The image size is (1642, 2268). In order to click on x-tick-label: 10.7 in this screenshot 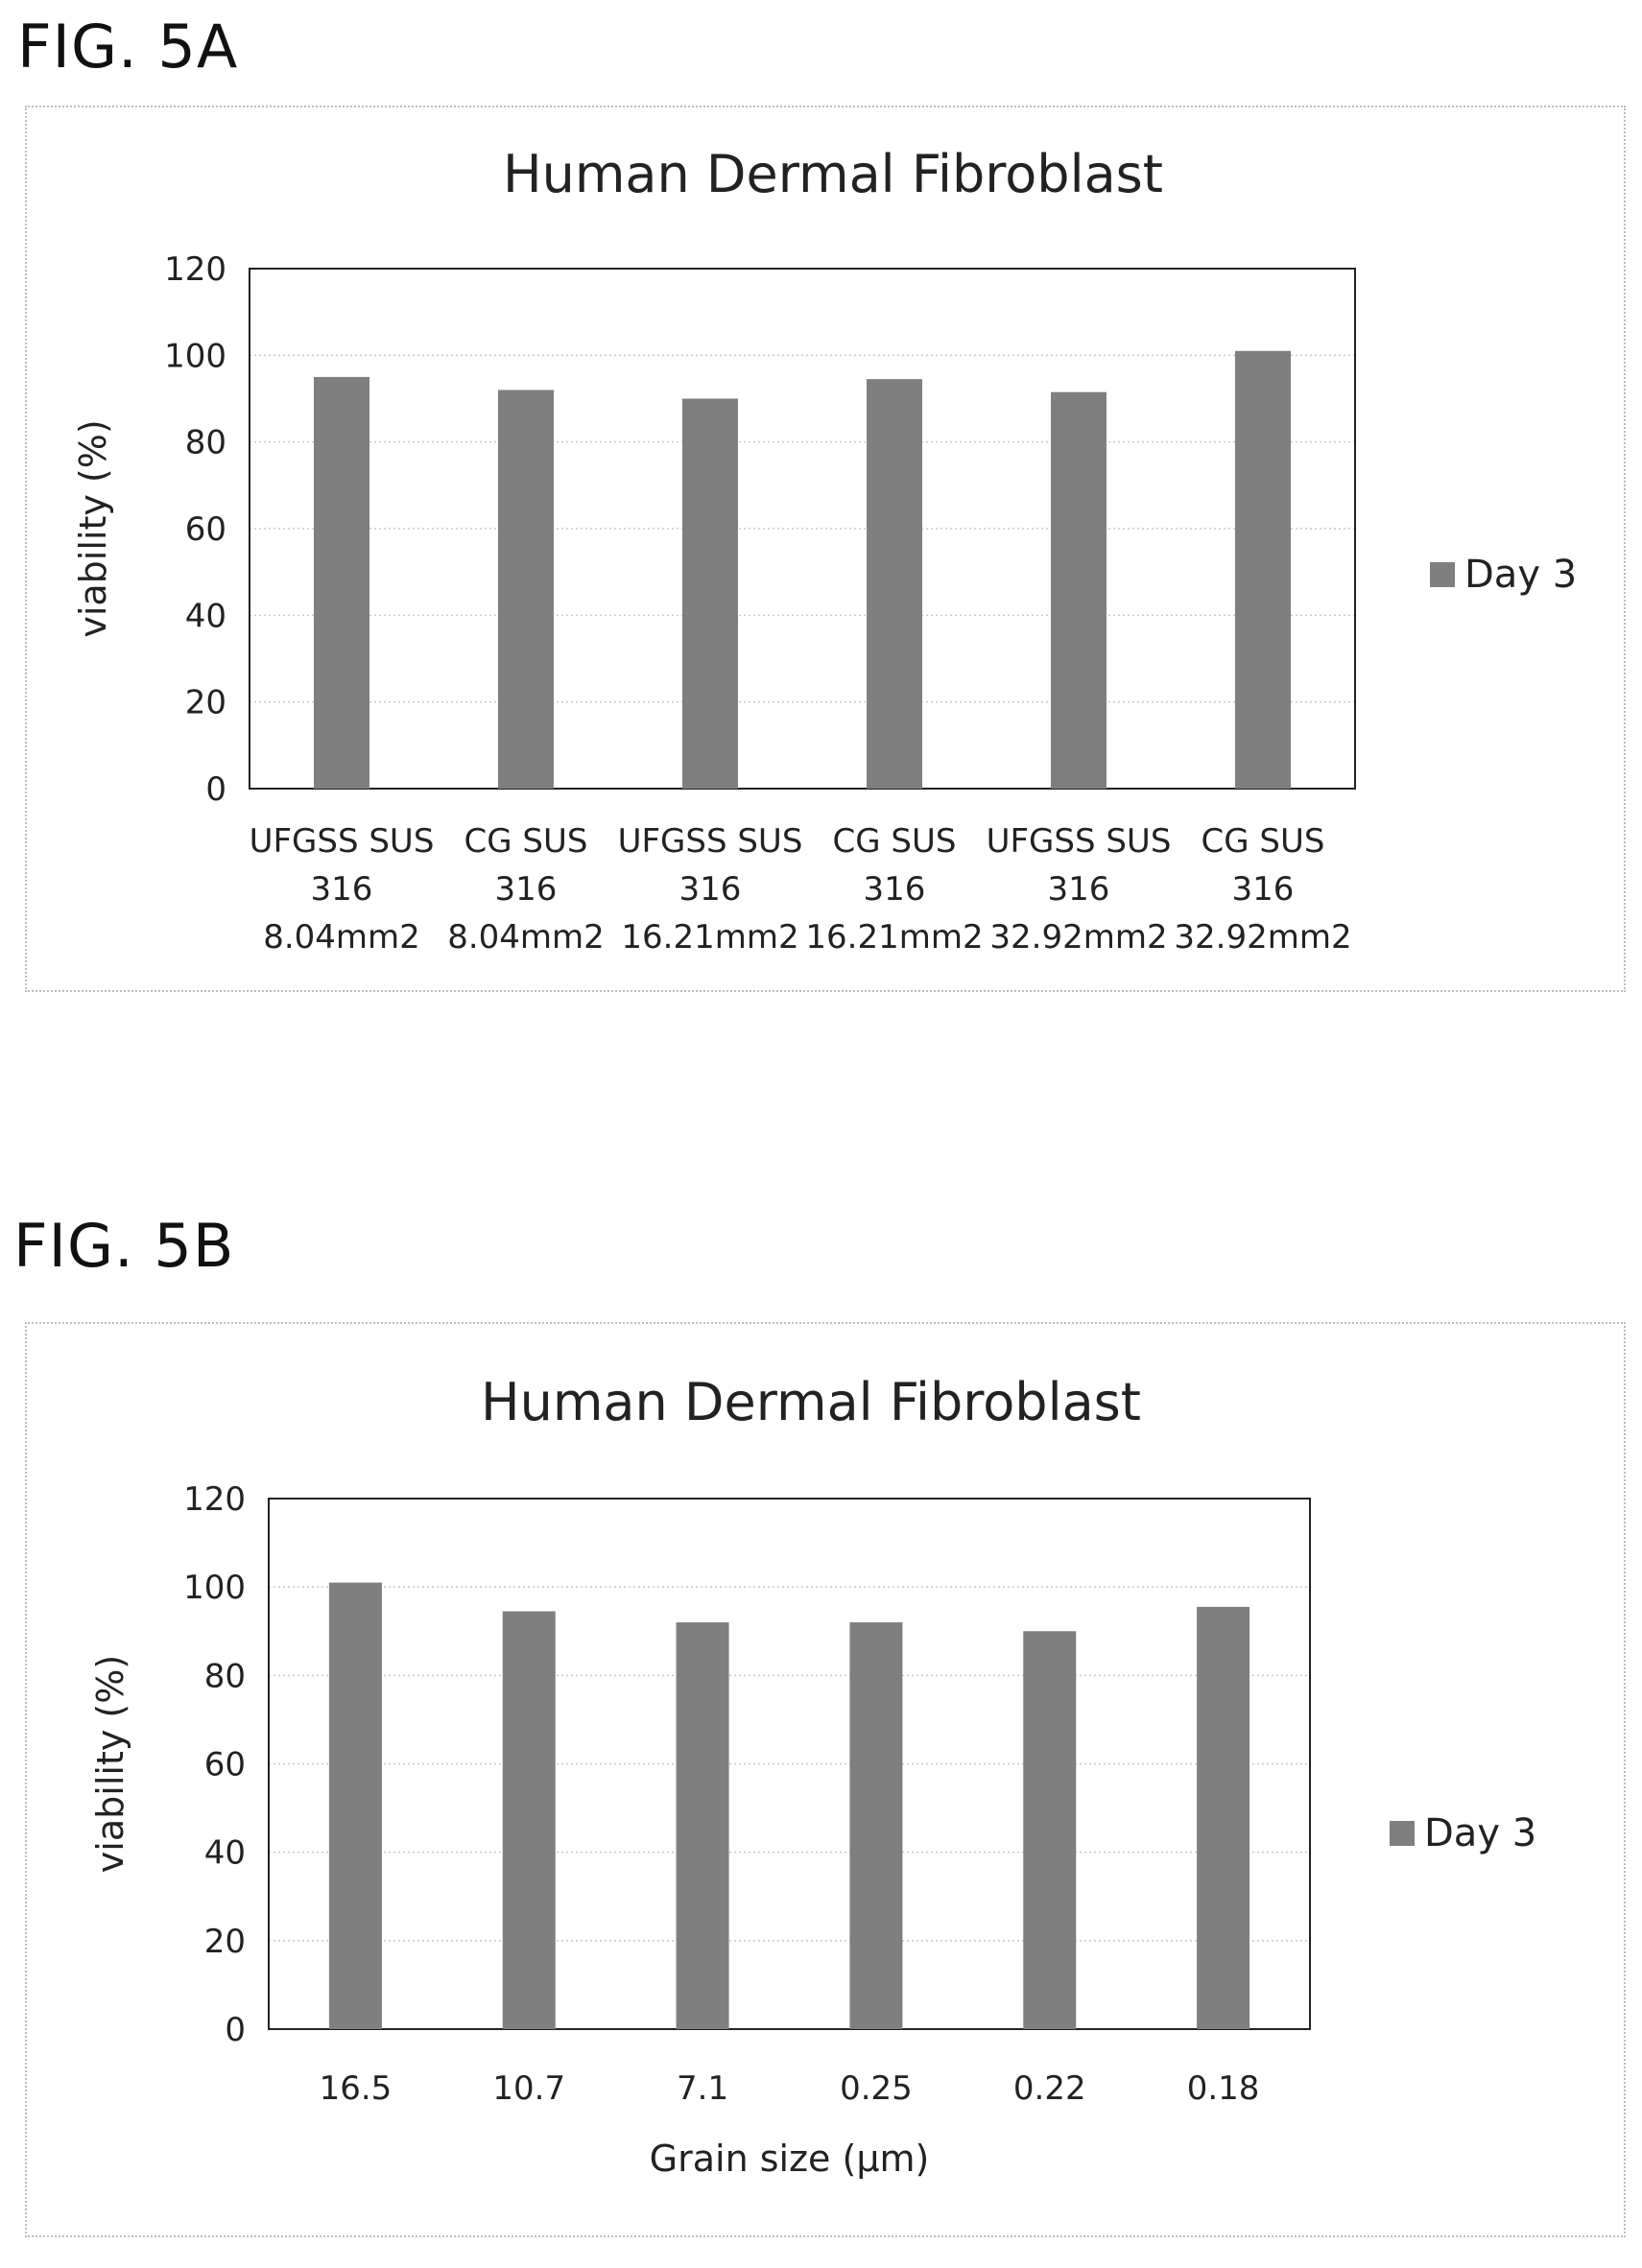, I will do `click(528, 2088)`.